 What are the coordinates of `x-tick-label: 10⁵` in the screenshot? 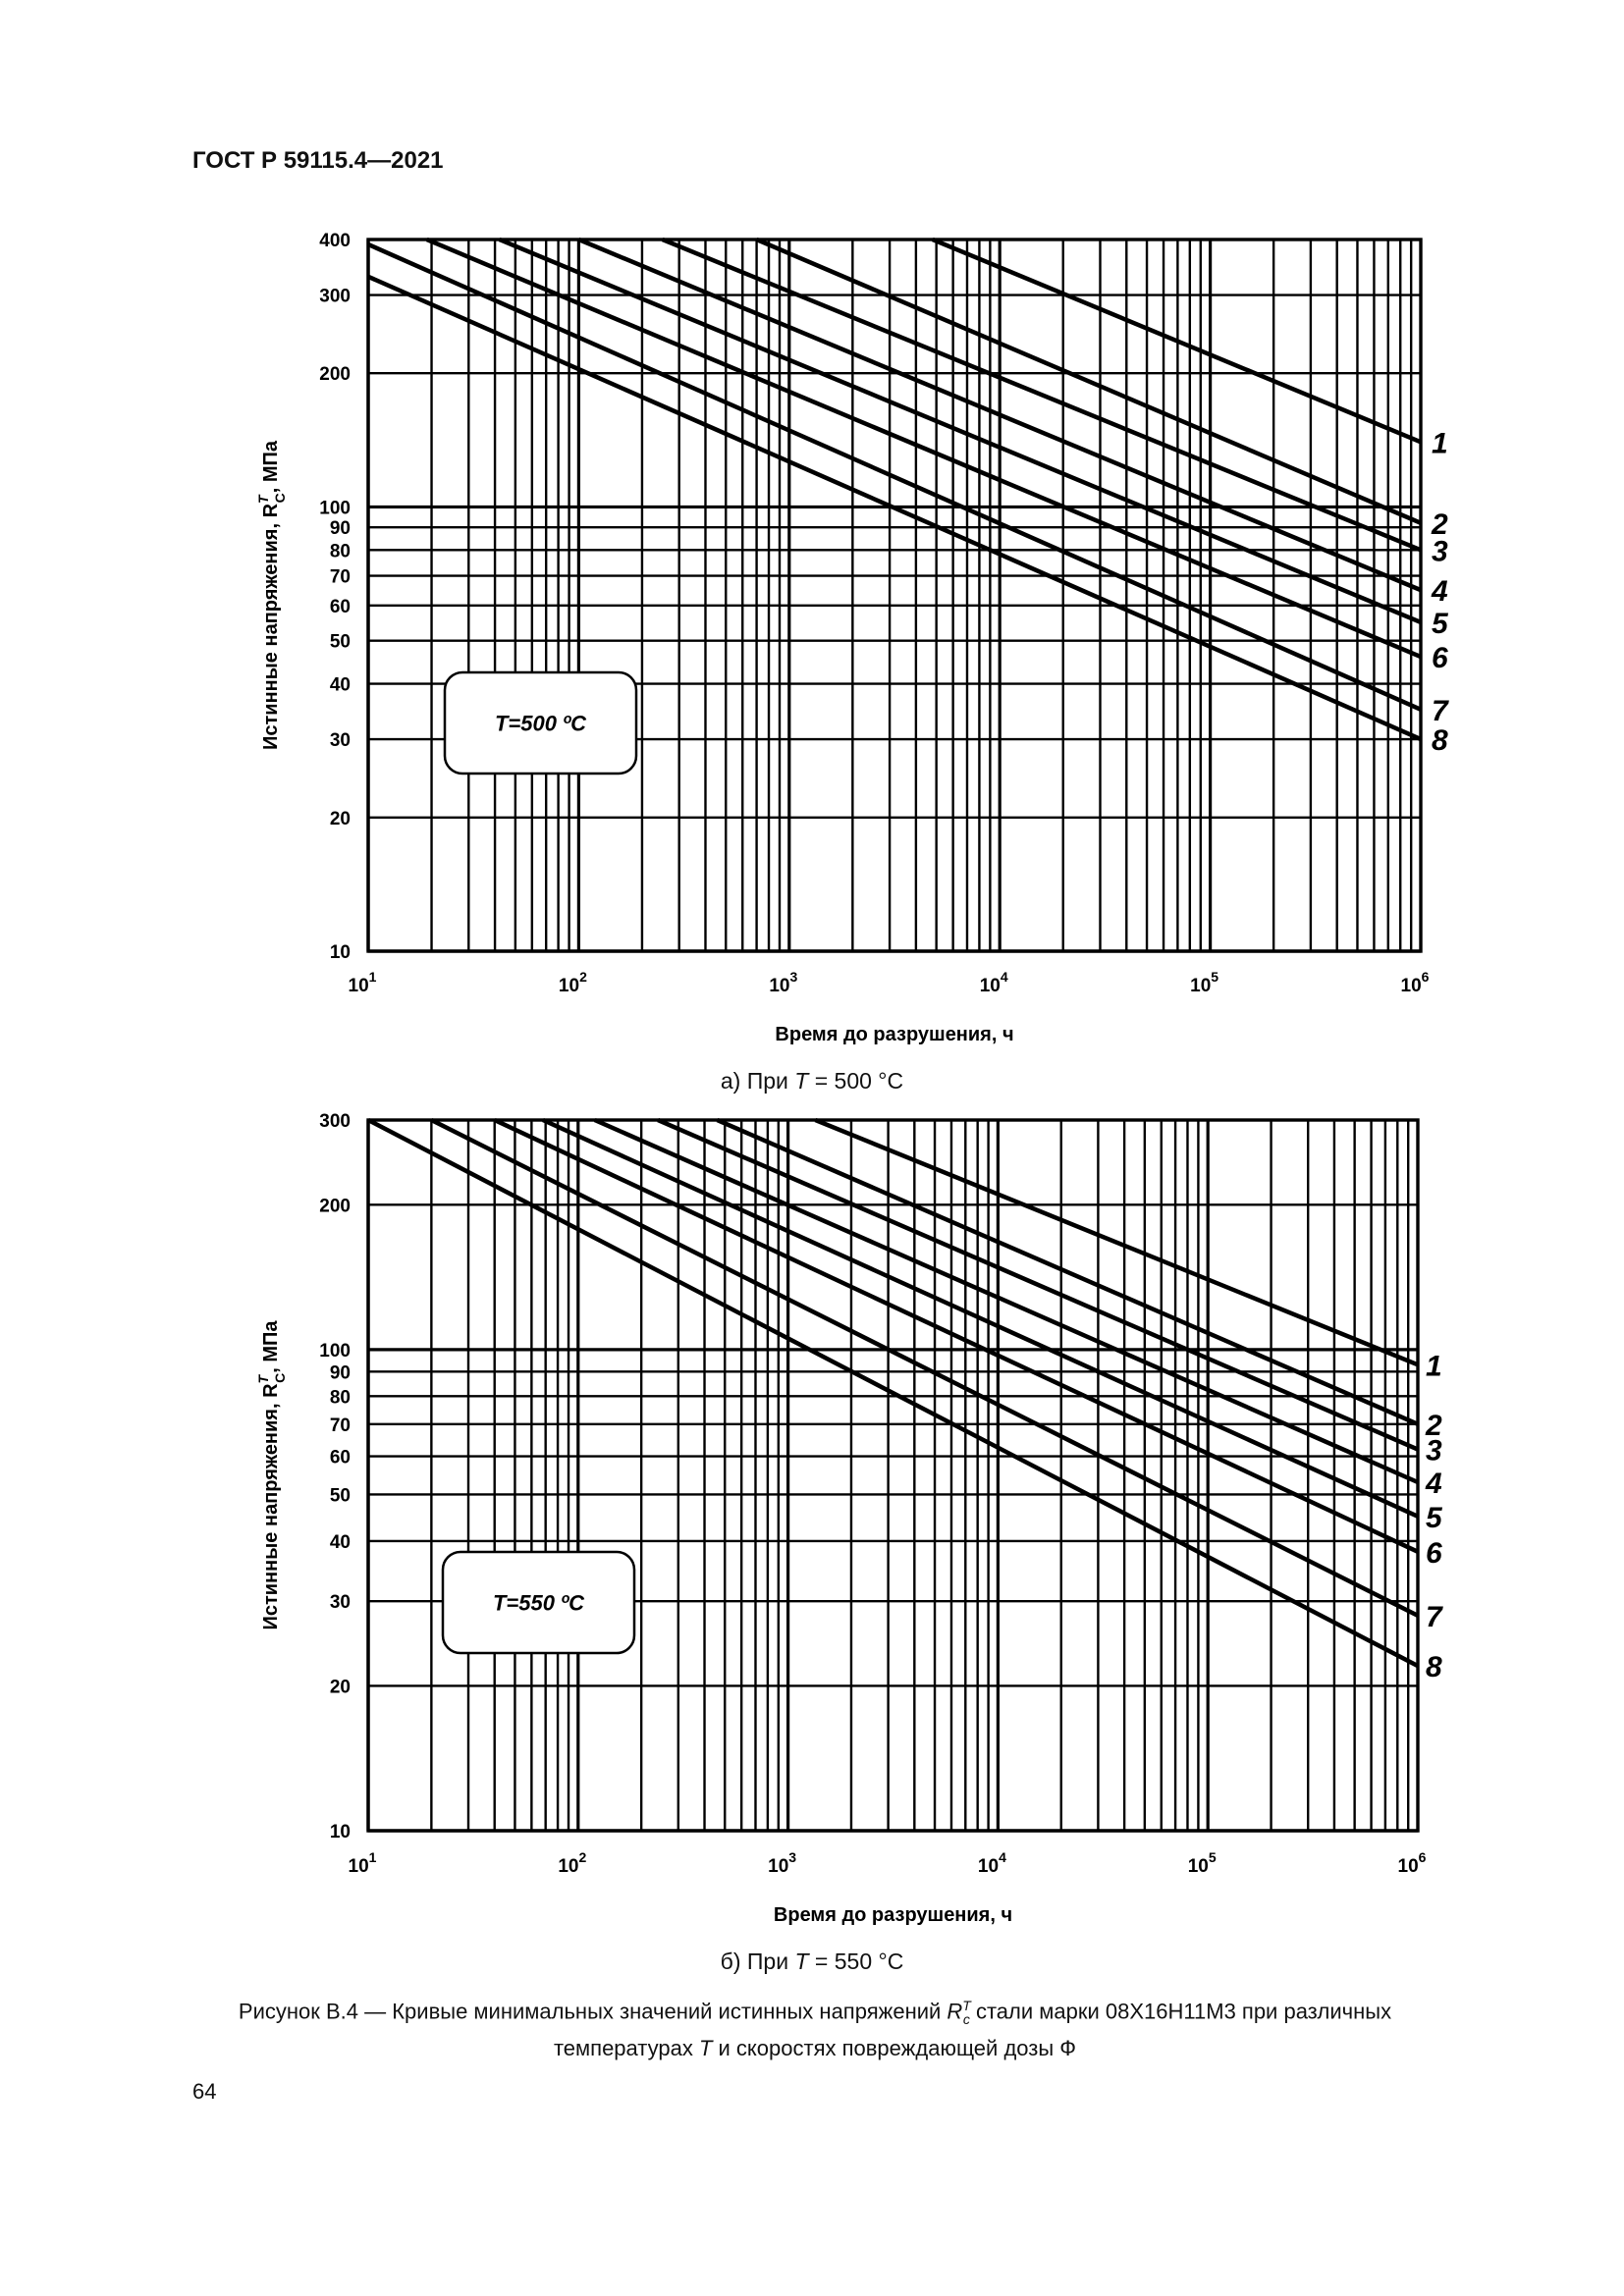 It's located at (1202, 1863).